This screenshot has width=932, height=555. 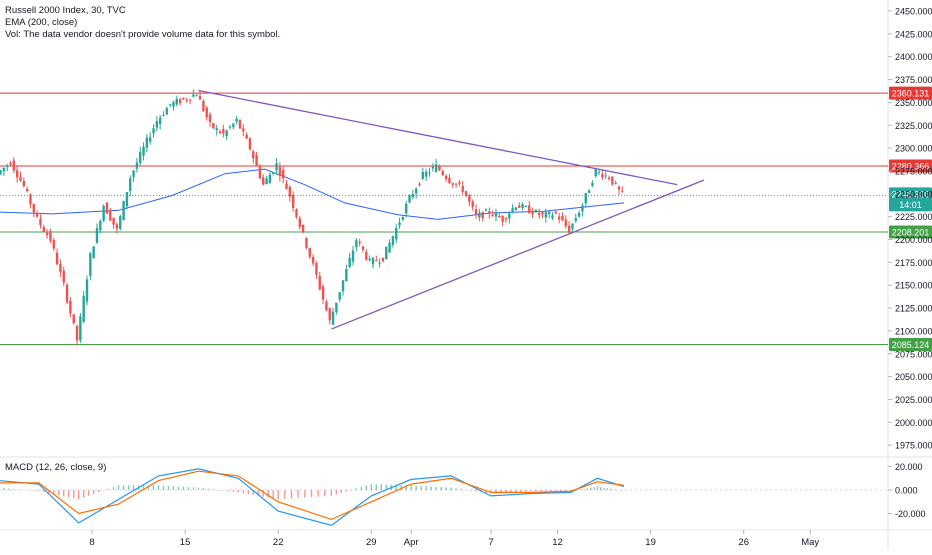 What do you see at coordinates (743, 542) in the screenshot?
I see `time-tick-label: 26` at bounding box center [743, 542].